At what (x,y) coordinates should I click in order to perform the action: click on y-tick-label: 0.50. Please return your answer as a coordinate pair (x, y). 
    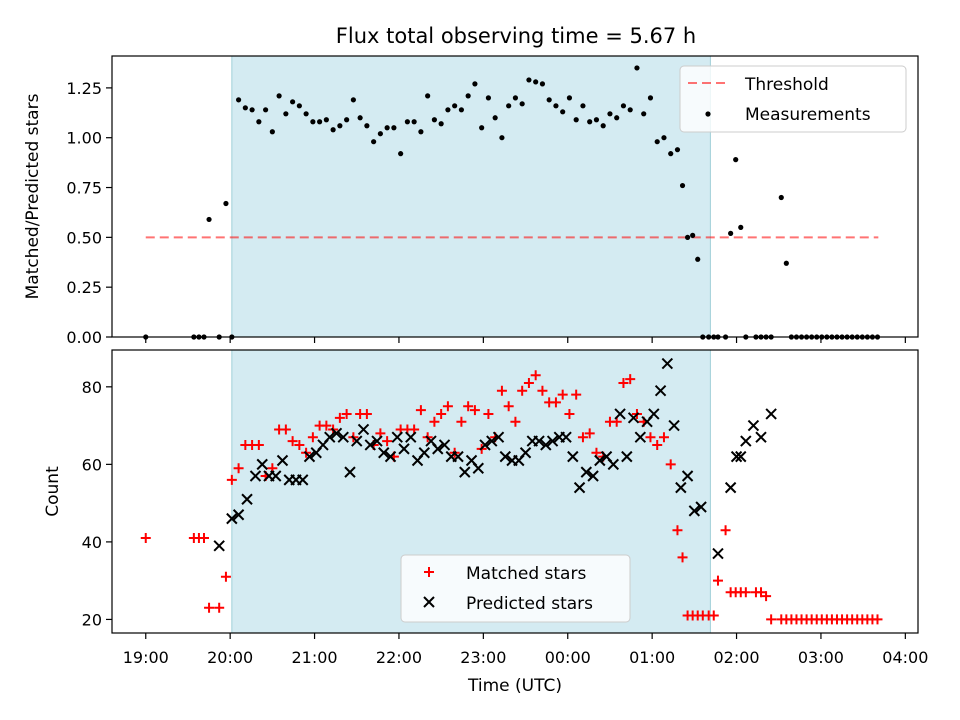
    Looking at the image, I should click on (84, 237).